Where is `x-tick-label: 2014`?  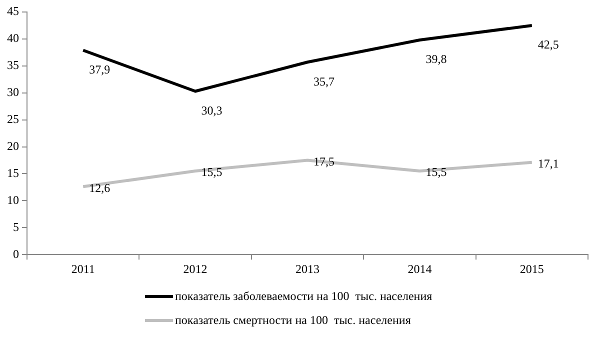
x-tick-label: 2014 is located at coordinates (420, 269).